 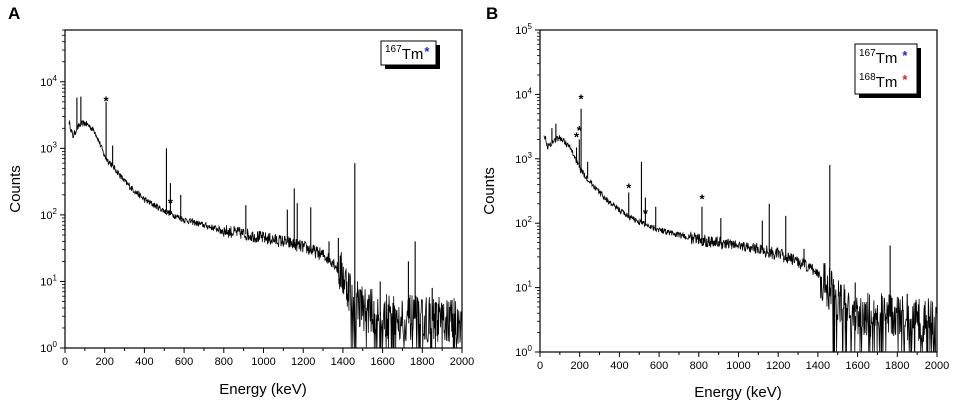 I want to click on panel-b-x-tick-label: 2000, so click(x=937, y=366).